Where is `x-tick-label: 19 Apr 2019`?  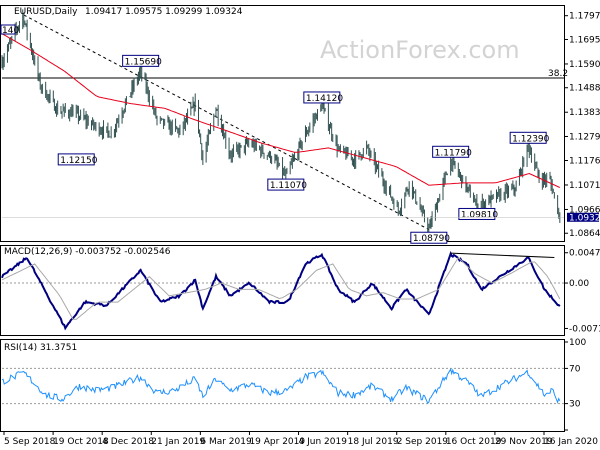
x-tick-label: 19 Apr 2019 is located at coordinates (277, 442).